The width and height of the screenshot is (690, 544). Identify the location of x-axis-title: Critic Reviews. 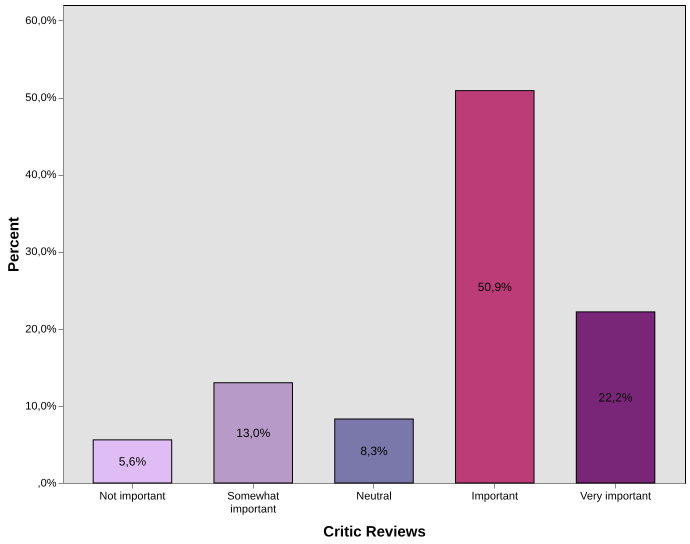
(374, 532).